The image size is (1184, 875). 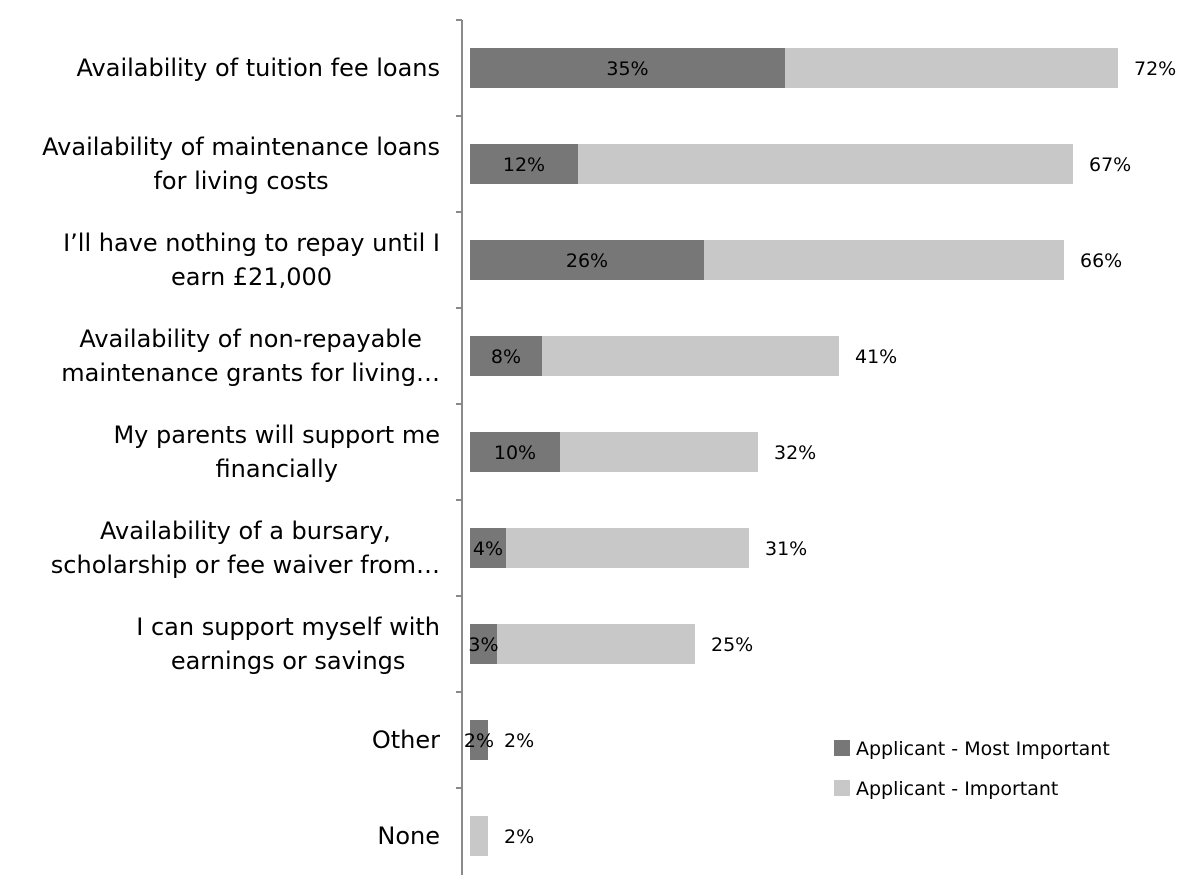 What do you see at coordinates (250, 339) in the screenshot?
I see `category-label-line: Availability of non-repayable` at bounding box center [250, 339].